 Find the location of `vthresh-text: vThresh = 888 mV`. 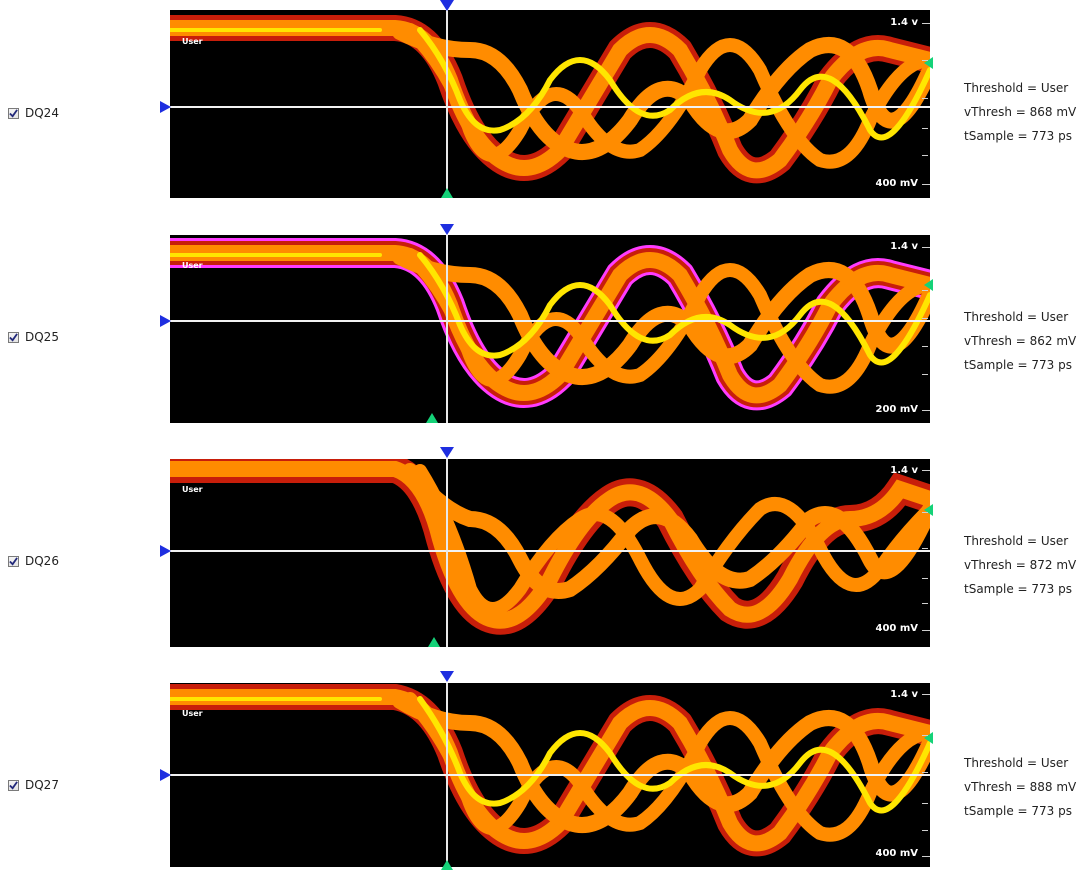

vthresh-text: vThresh = 888 mV is located at coordinates (1020, 787).